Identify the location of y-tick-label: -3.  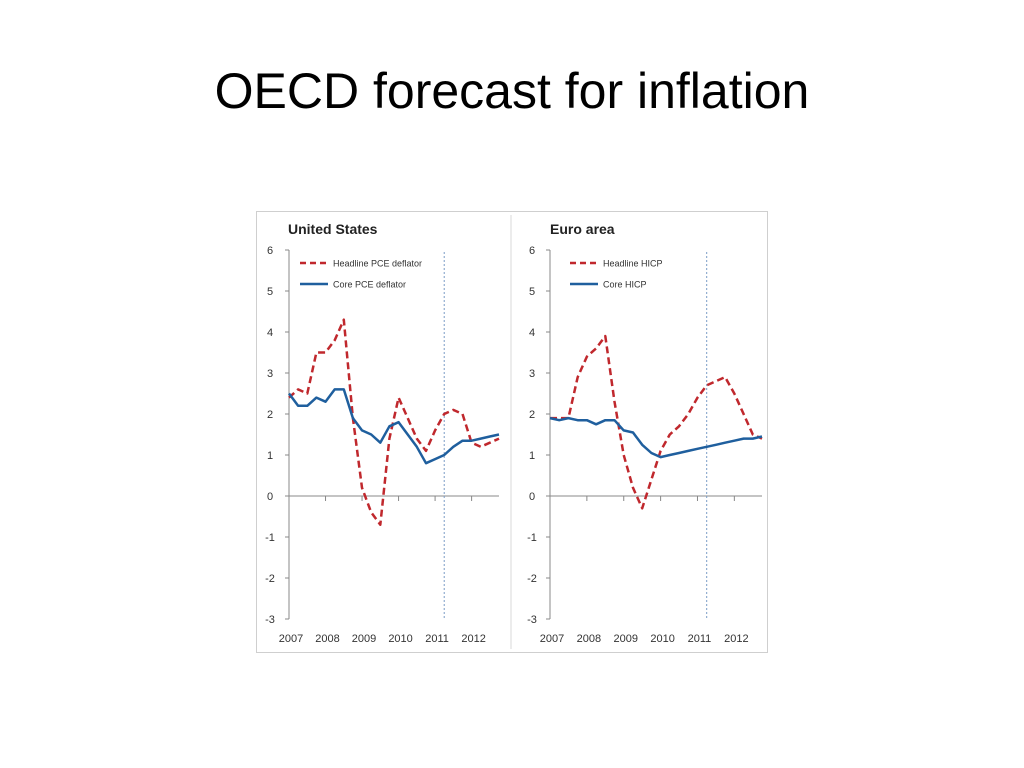
(270, 620).